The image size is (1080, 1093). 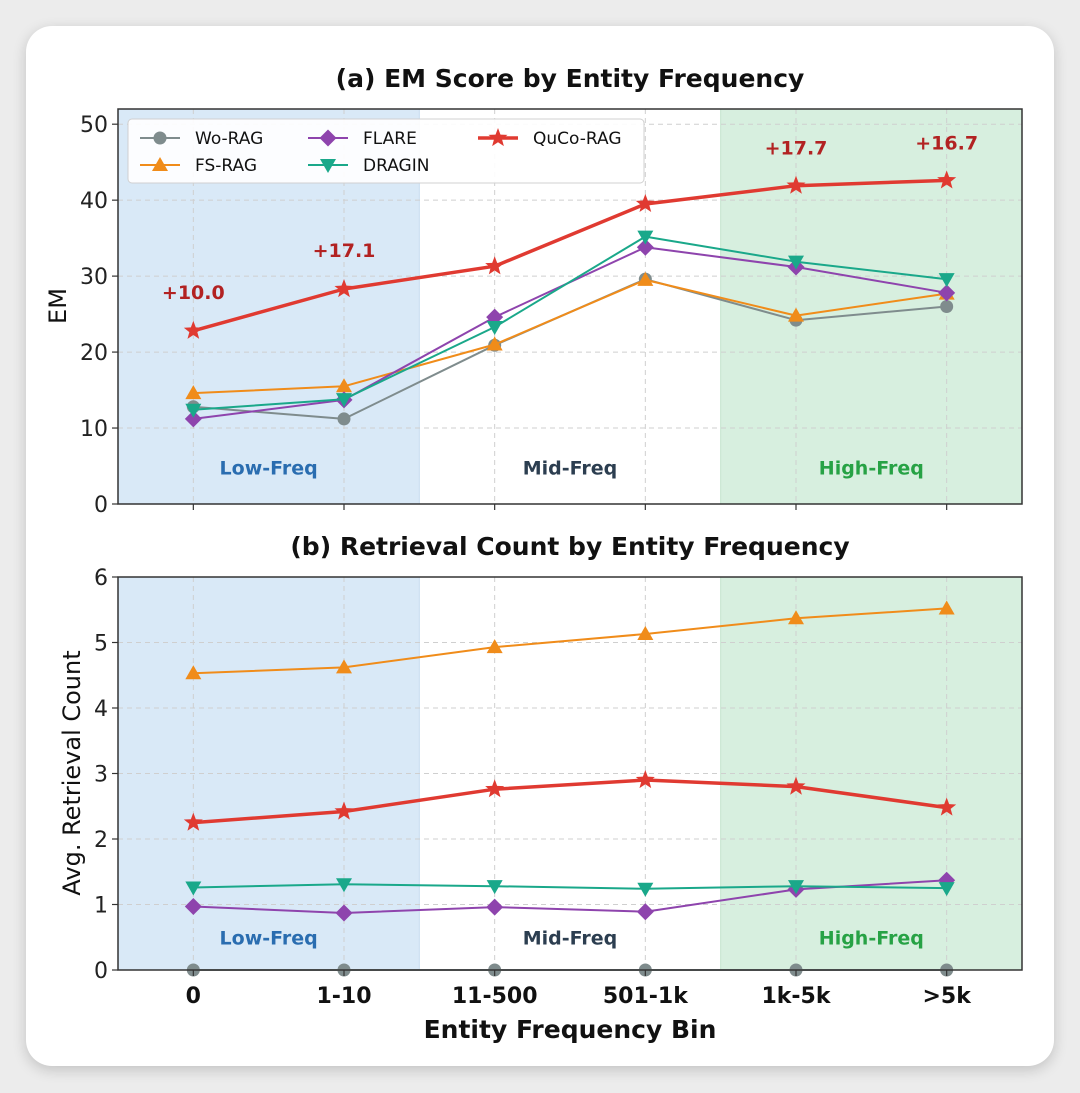 What do you see at coordinates (495, 996) in the screenshot?
I see `x-tick-label: 11-500` at bounding box center [495, 996].